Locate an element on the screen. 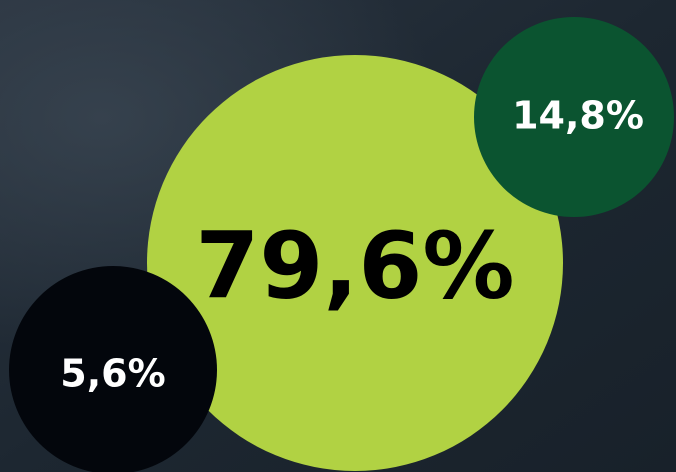 The height and width of the screenshot is (472, 676). black-circle-label: 5,6% is located at coordinates (112, 374).